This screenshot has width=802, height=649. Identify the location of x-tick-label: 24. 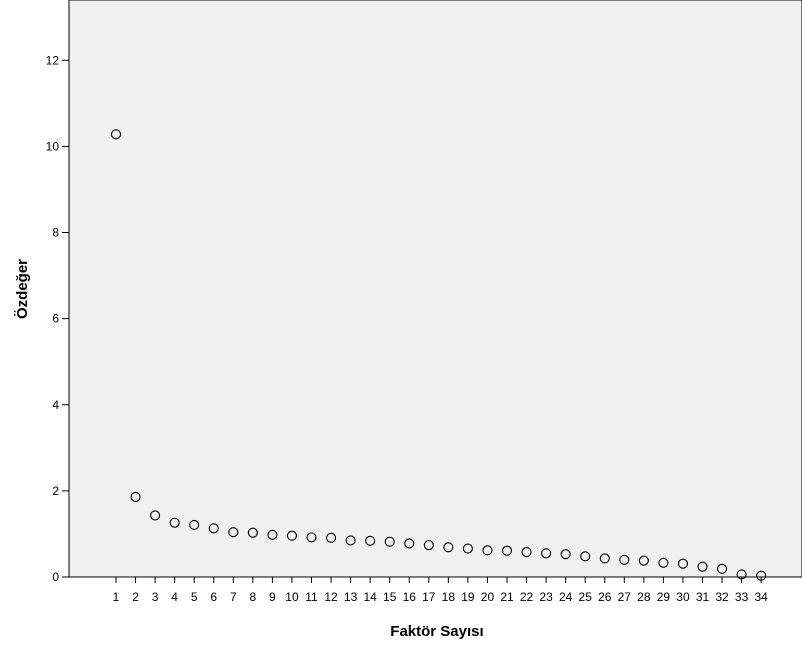
(566, 597).